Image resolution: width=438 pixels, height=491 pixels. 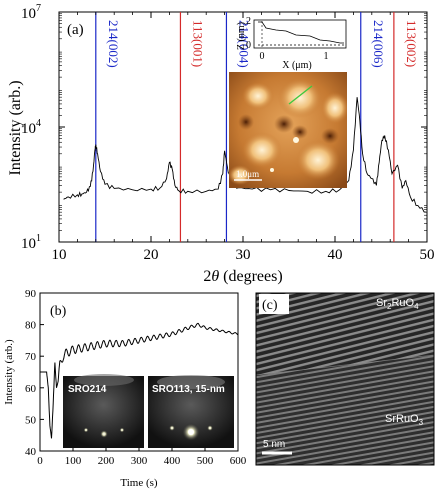 What do you see at coordinates (427, 255) in the screenshot?
I see `xrd-xtick-label: 50` at bounding box center [427, 255].